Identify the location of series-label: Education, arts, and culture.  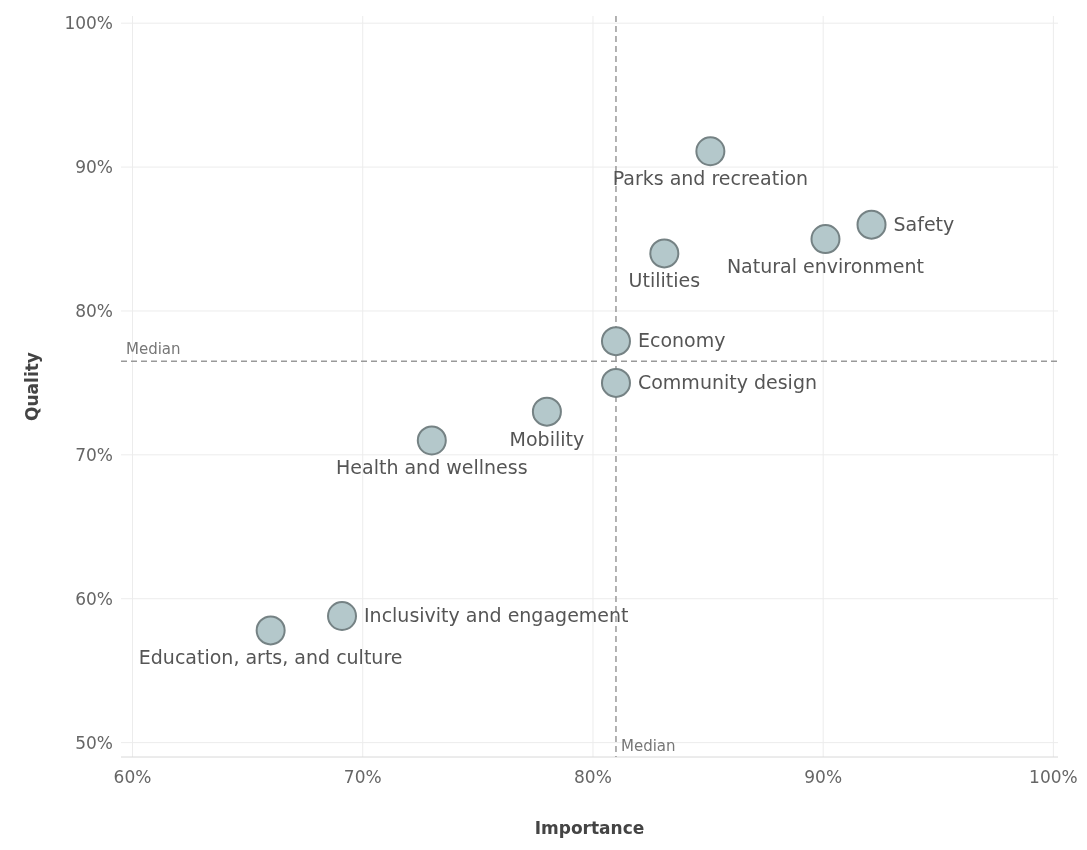
(270, 657).